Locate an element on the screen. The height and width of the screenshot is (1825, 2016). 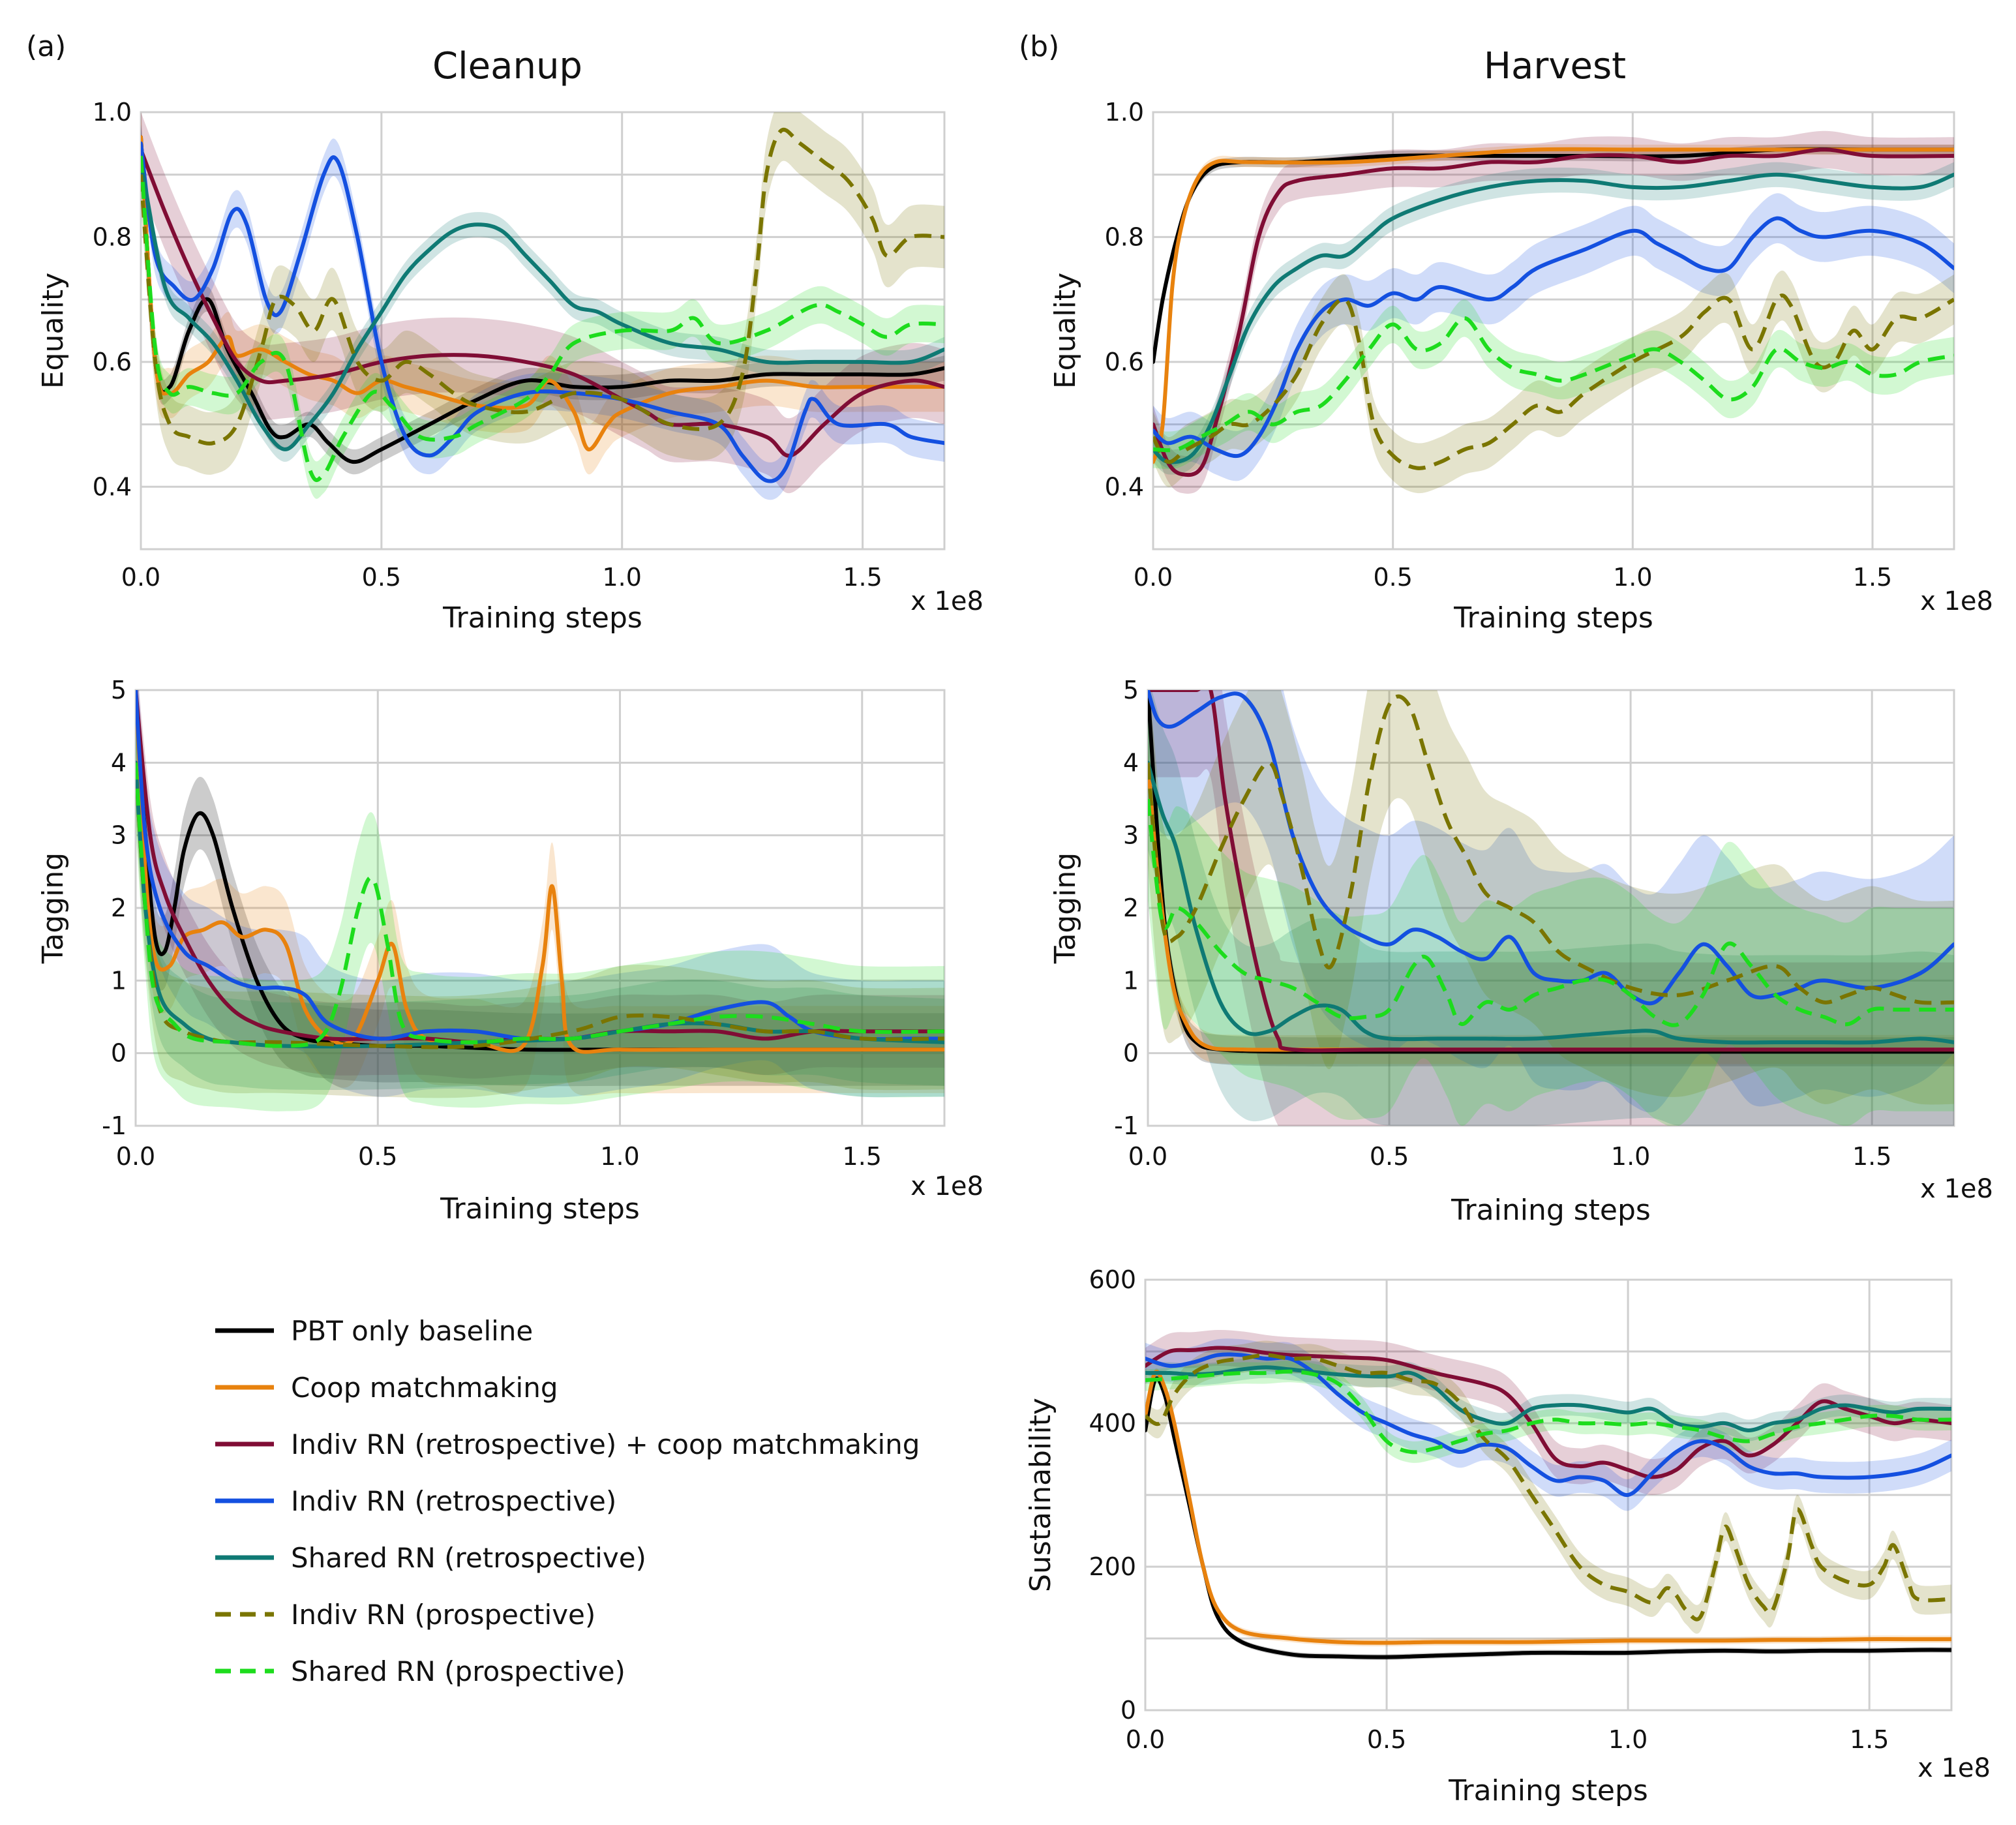
legend-label-0: PBT only baseline is located at coordinates (412, 1331).